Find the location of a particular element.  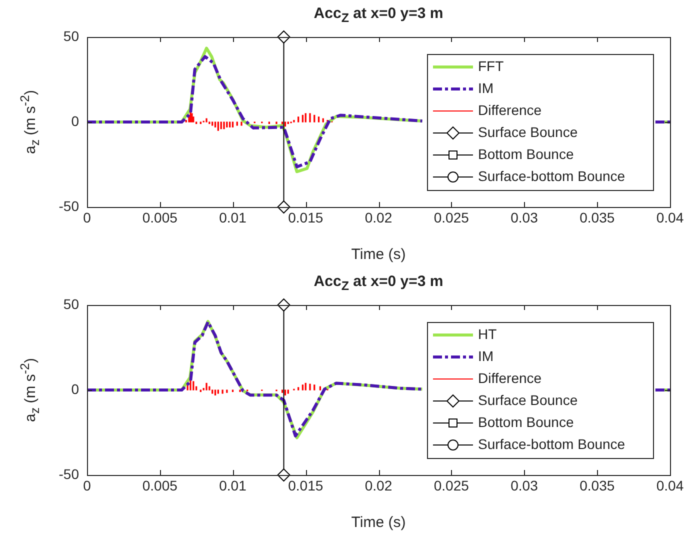

legend-label: FFT is located at coordinates (491, 66).